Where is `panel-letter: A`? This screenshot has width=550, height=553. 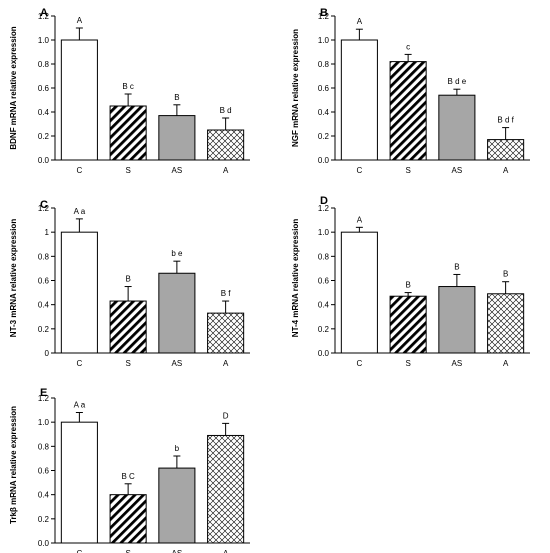
panel-letter: A is located at coordinates (44, 13).